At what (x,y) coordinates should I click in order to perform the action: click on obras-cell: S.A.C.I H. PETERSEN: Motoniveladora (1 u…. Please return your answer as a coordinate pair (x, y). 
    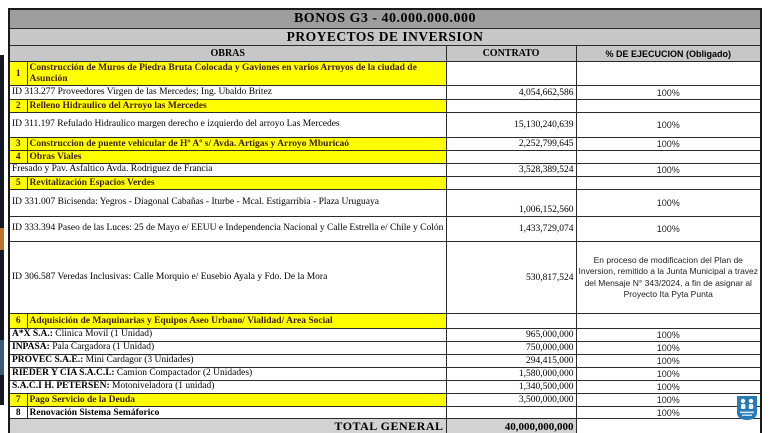
    Looking at the image, I should click on (227, 387).